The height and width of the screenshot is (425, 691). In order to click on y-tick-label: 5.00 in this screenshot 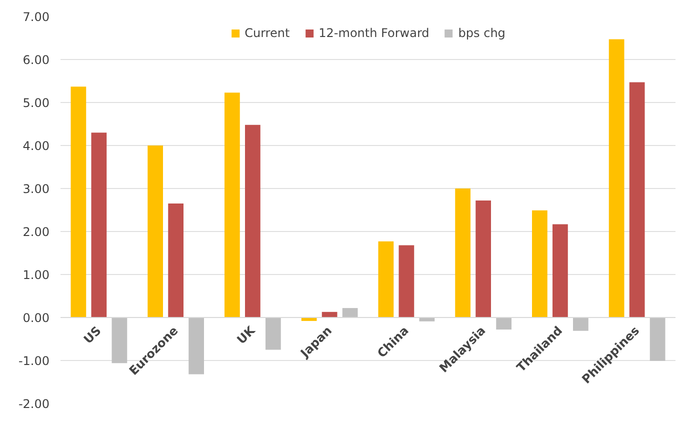, I will do `click(36, 103)`.